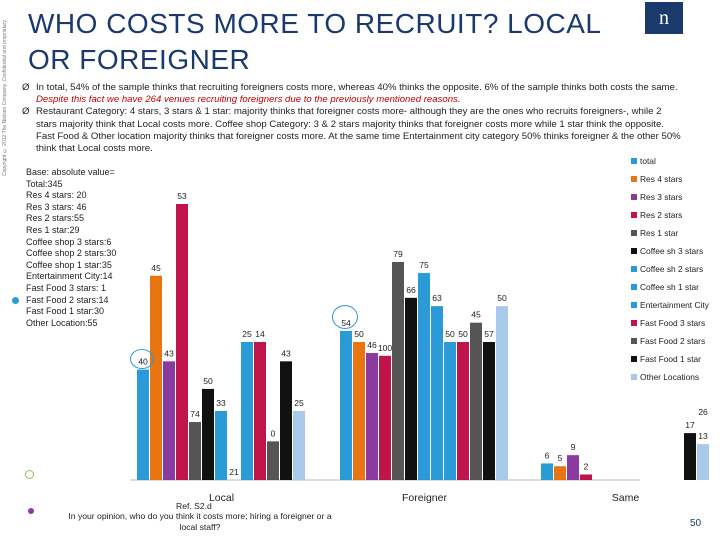 The height and width of the screenshot is (540, 720). Describe the element at coordinates (670, 359) in the screenshot. I see `legend-label: Fast Food 1 star` at that location.